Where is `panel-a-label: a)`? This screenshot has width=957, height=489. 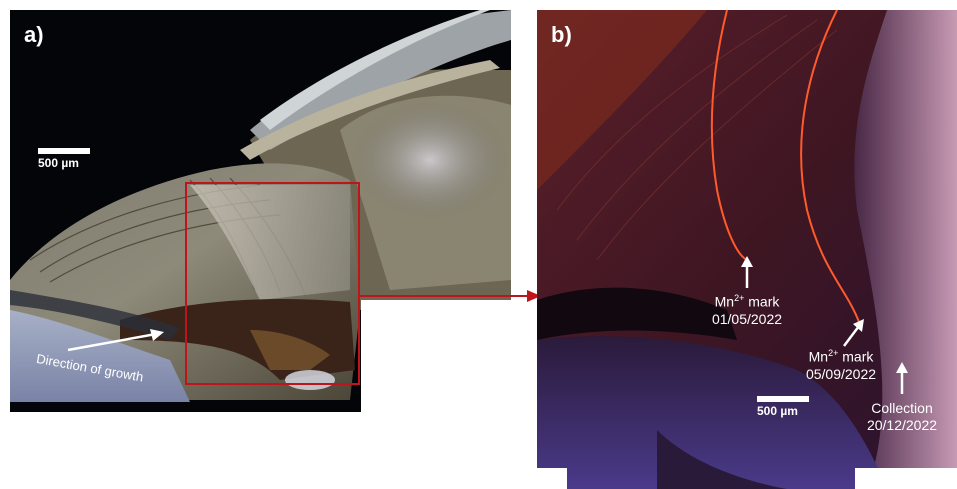
panel-a-label: a) is located at coordinates (34, 34).